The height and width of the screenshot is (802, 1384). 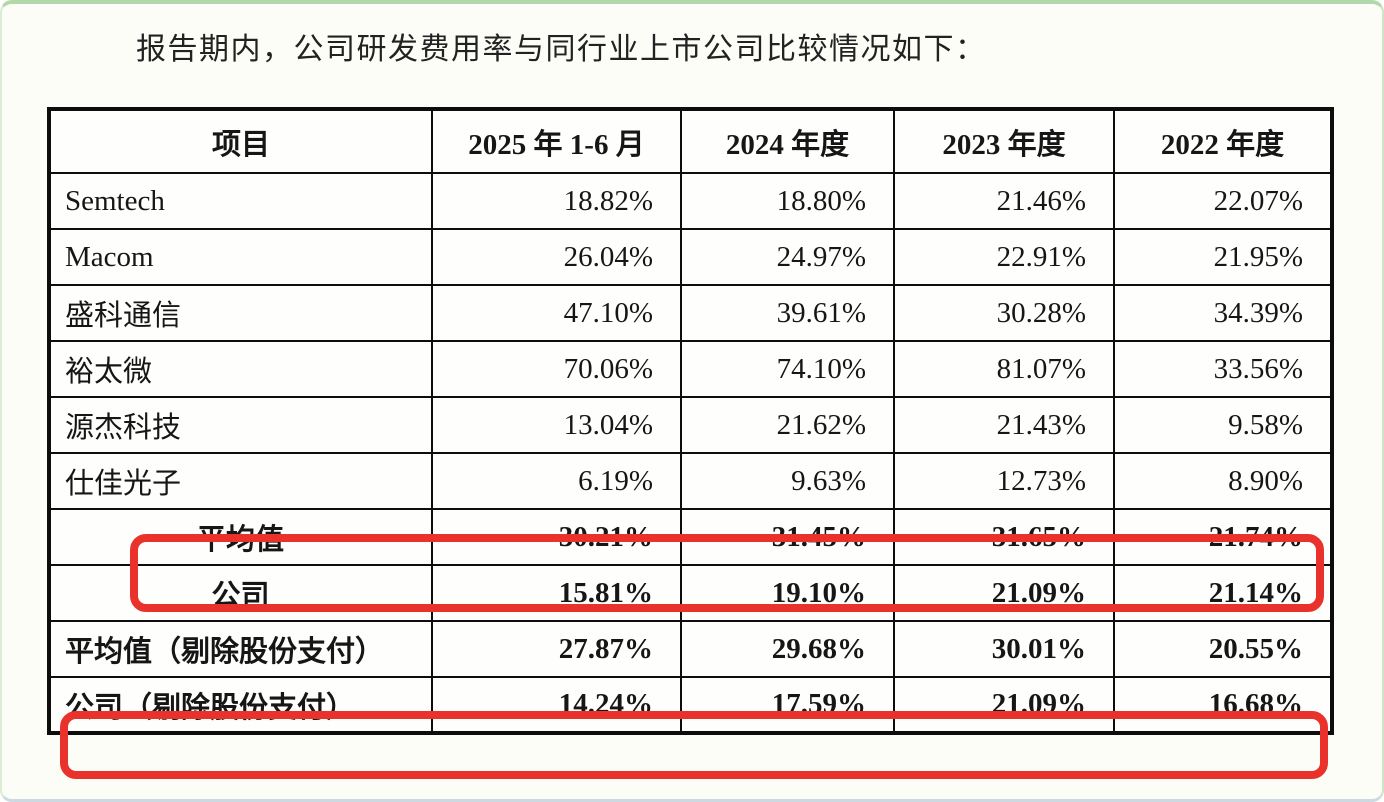 What do you see at coordinates (240, 537) in the screenshot?
I see `row-label: 平均值` at bounding box center [240, 537].